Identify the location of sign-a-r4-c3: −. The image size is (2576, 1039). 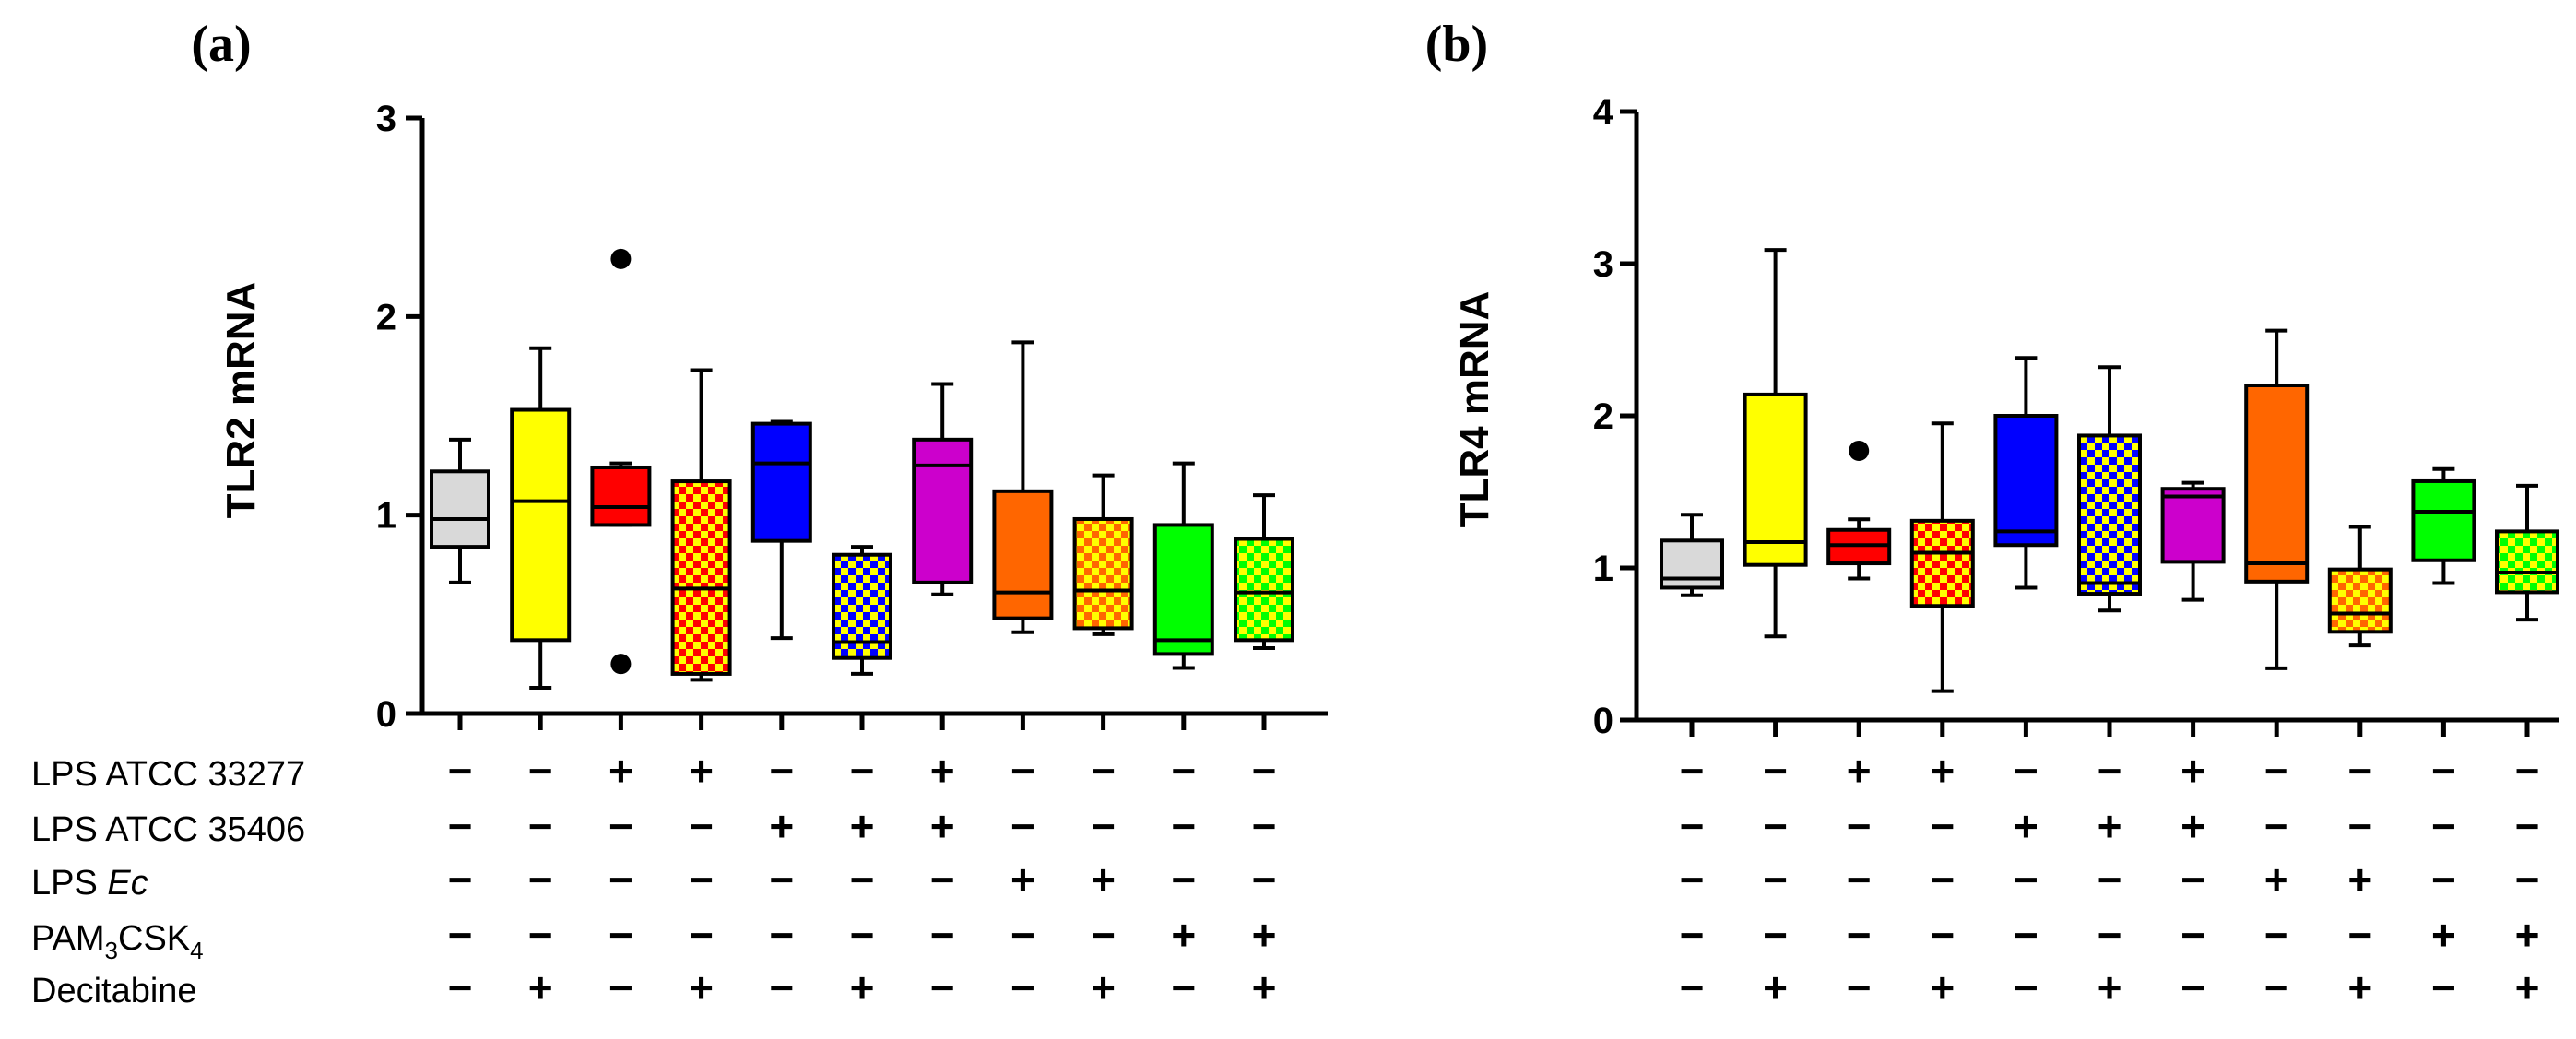
(621, 935).